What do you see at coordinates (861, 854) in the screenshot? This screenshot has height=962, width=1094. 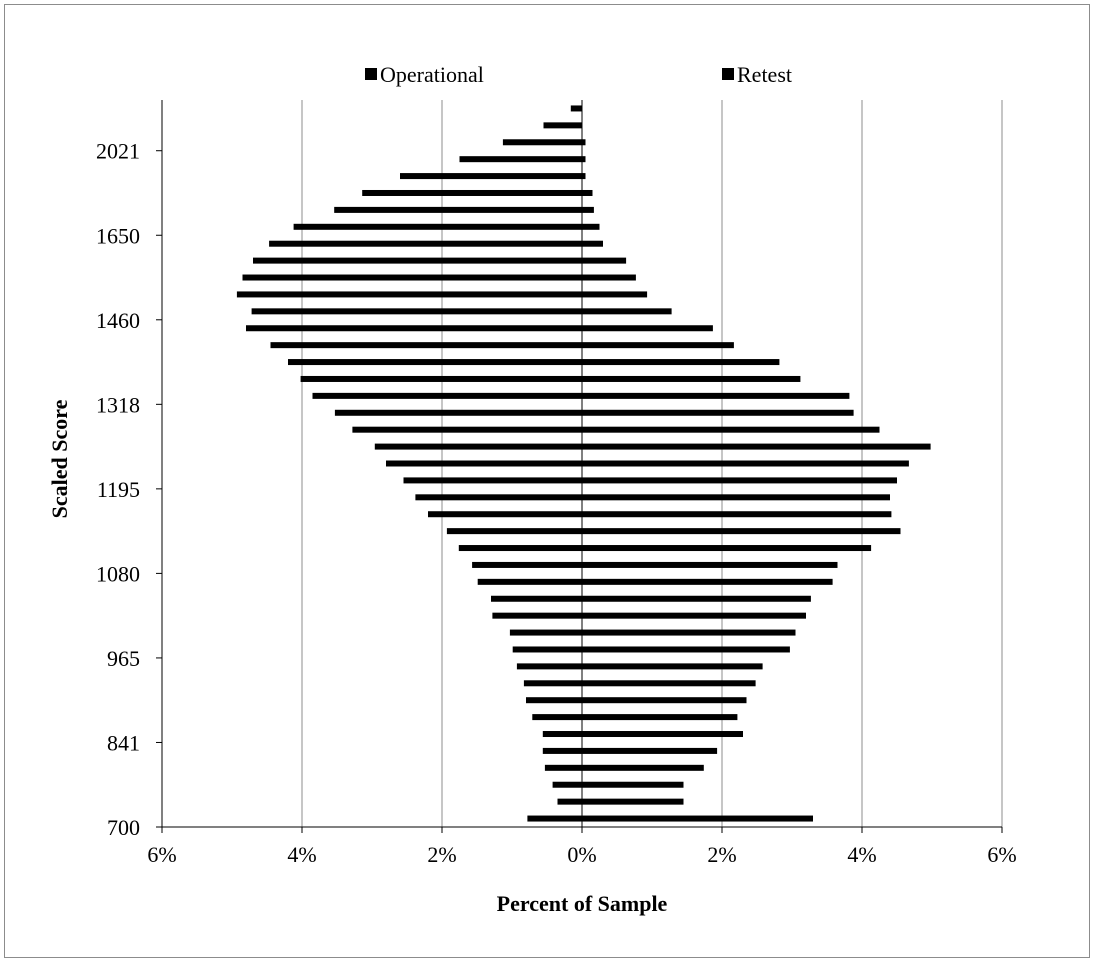 I see `x-tick-label: 4%` at bounding box center [861, 854].